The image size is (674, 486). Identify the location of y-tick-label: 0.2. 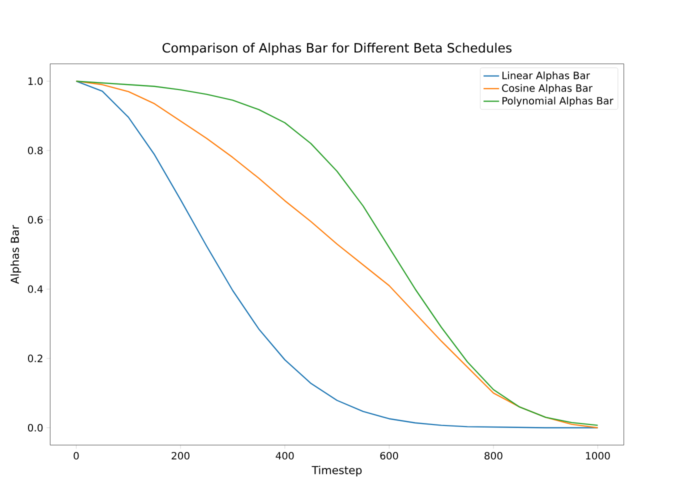
(35, 358).